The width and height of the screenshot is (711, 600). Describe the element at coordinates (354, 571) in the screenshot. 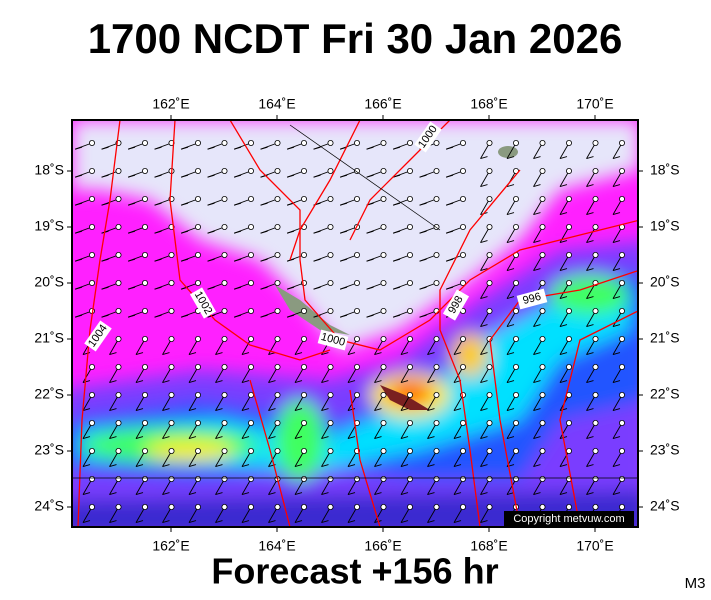

I see `forecast-label: Forecast +156 hr` at that location.